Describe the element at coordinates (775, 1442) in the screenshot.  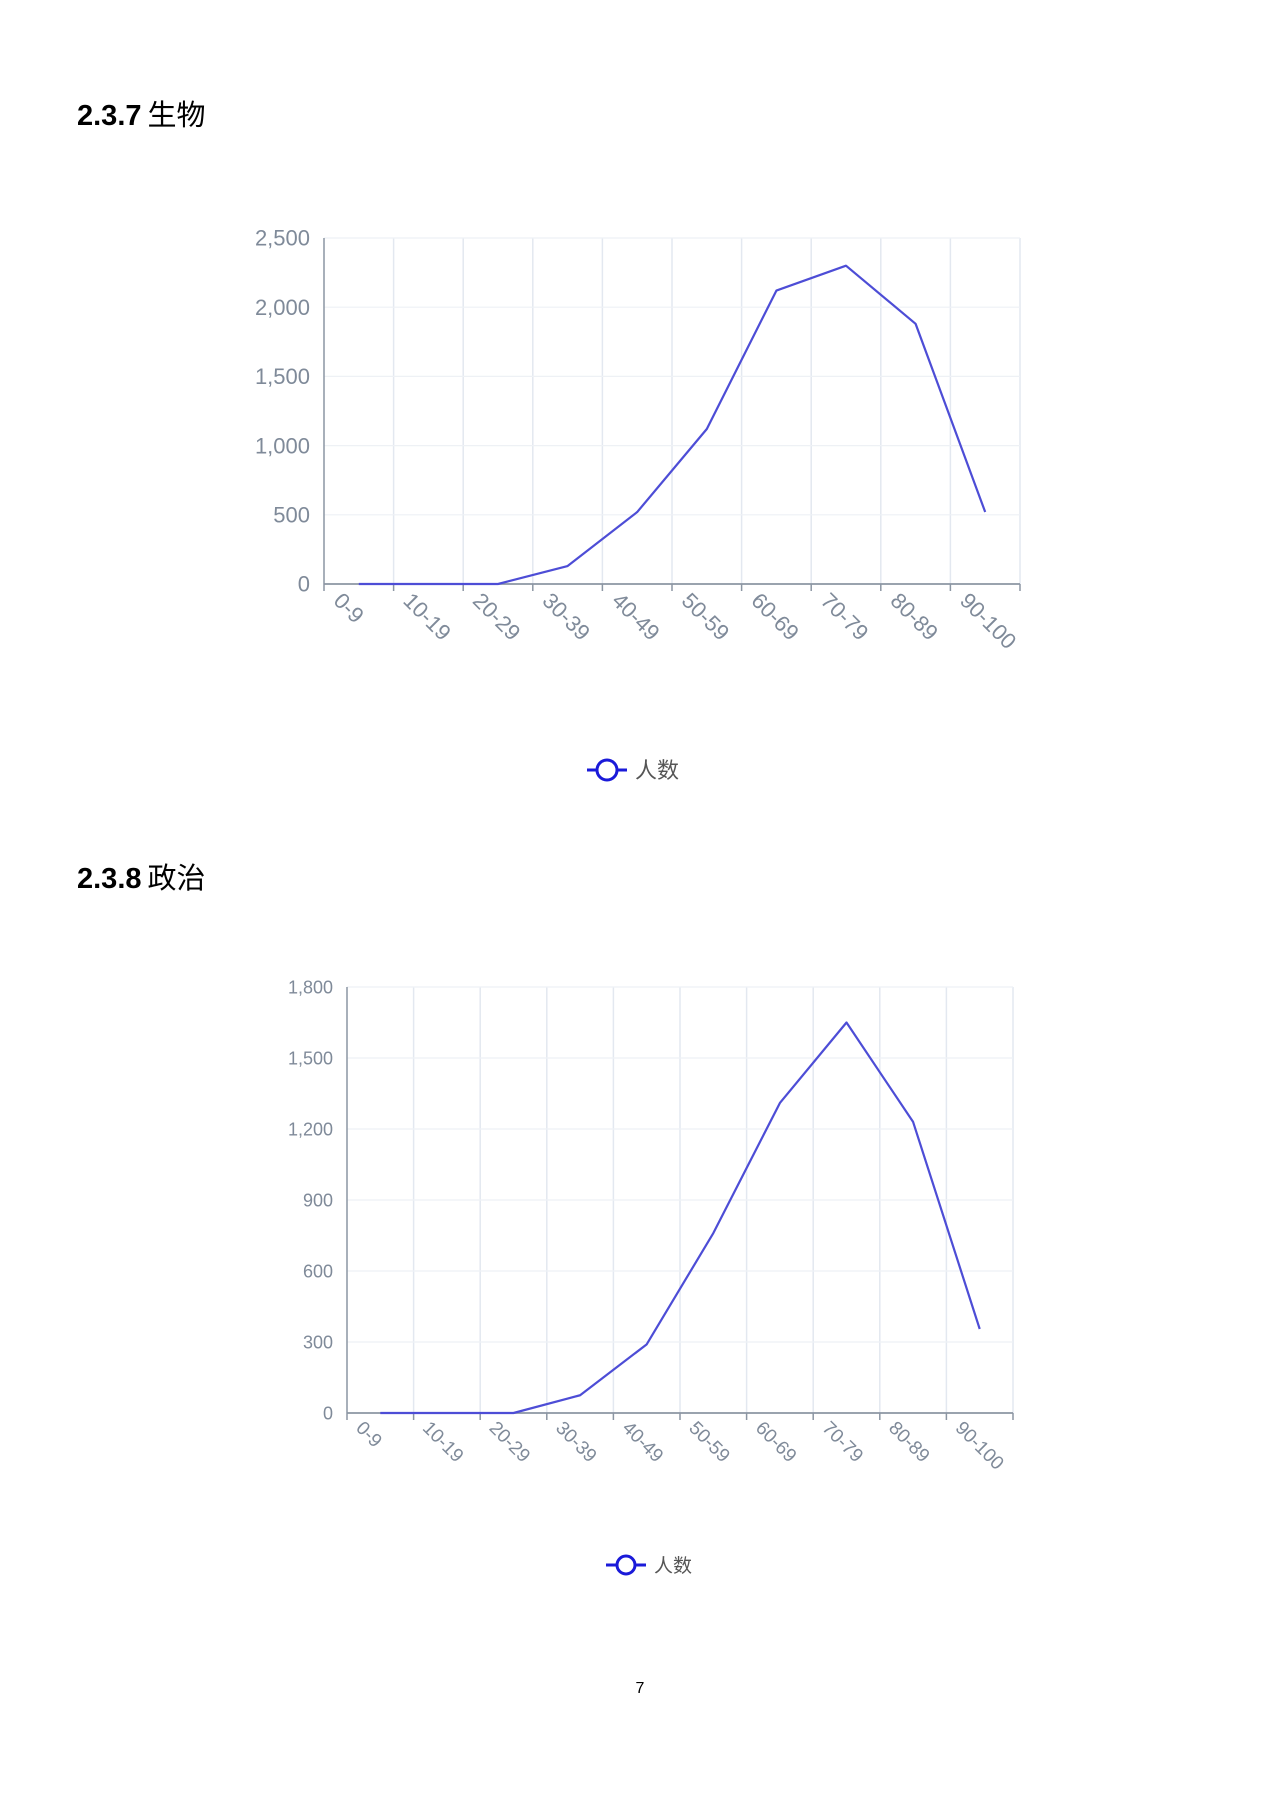
I see `x-tick-label: 60-69` at that location.